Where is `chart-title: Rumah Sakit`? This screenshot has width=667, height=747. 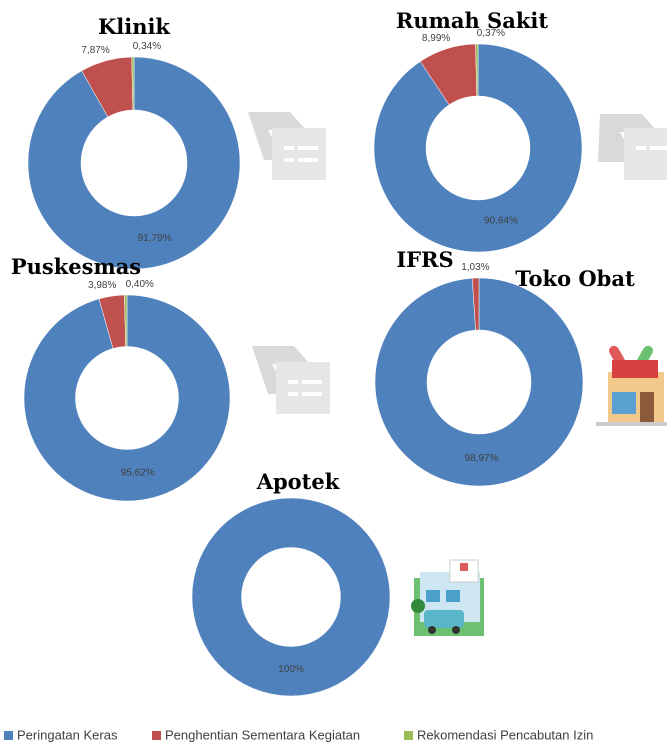
chart-title: Rumah Sakit is located at coordinates (472, 20).